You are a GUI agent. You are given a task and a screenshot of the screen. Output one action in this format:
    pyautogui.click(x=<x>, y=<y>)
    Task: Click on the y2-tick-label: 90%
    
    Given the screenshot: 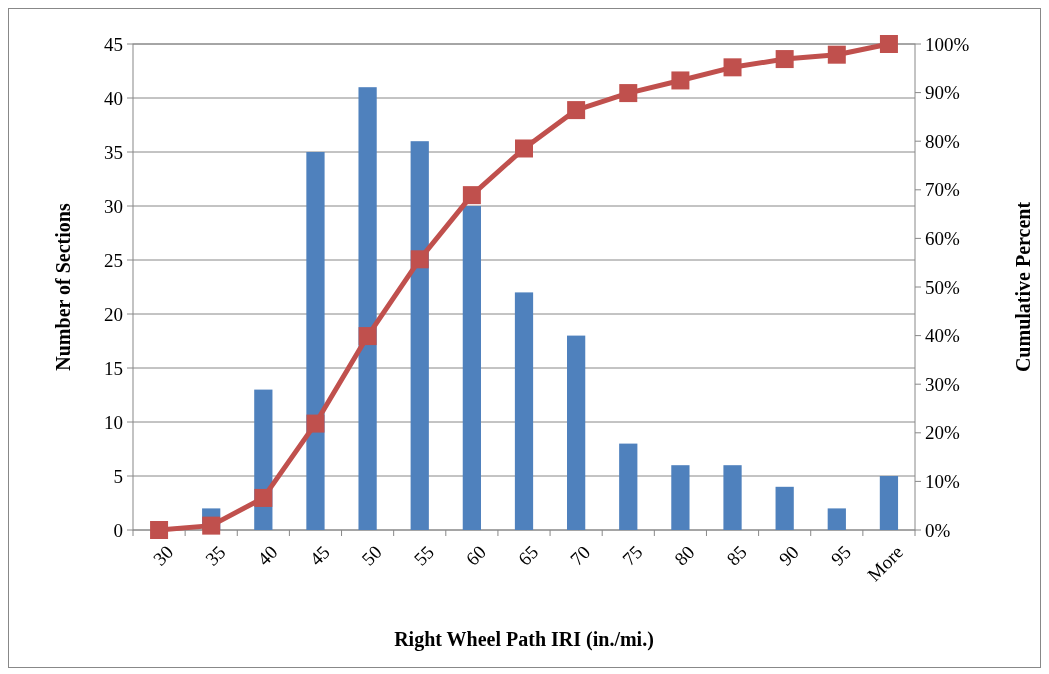 What is the action you would take?
    pyautogui.click(x=942, y=93)
    